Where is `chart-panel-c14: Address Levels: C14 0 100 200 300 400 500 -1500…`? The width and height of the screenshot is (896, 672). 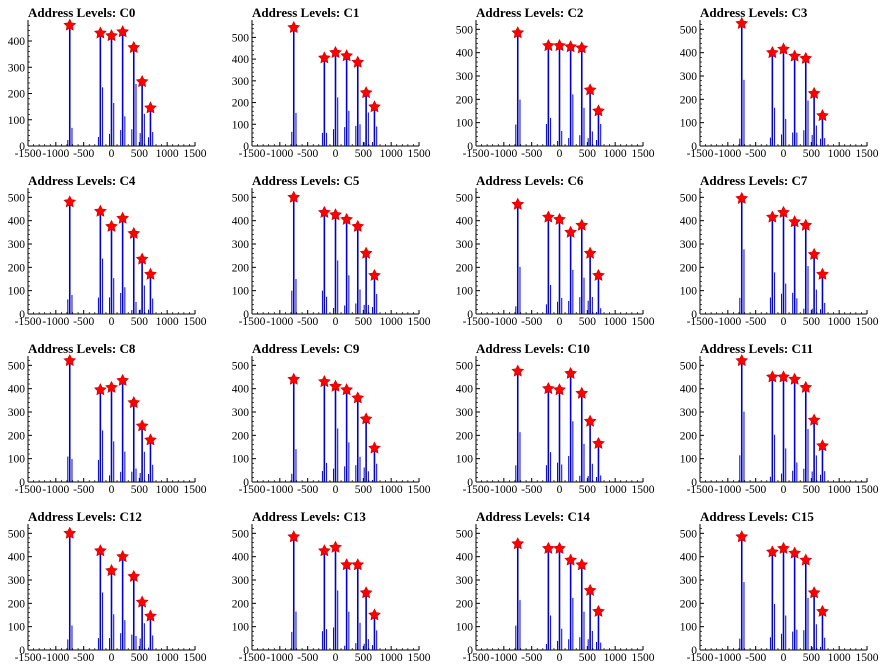 chart-panel-c14: Address Levels: C14 0 100 200 300 400 500 -1500… is located at coordinates (560, 588).